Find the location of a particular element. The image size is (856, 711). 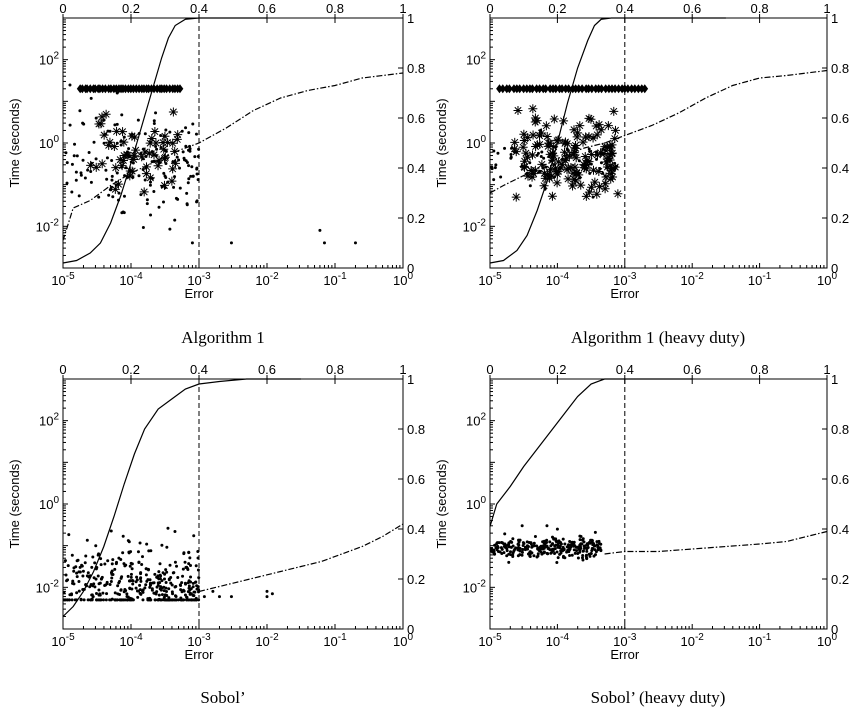

right-tick-label: 0.6 is located at coordinates (840, 479).